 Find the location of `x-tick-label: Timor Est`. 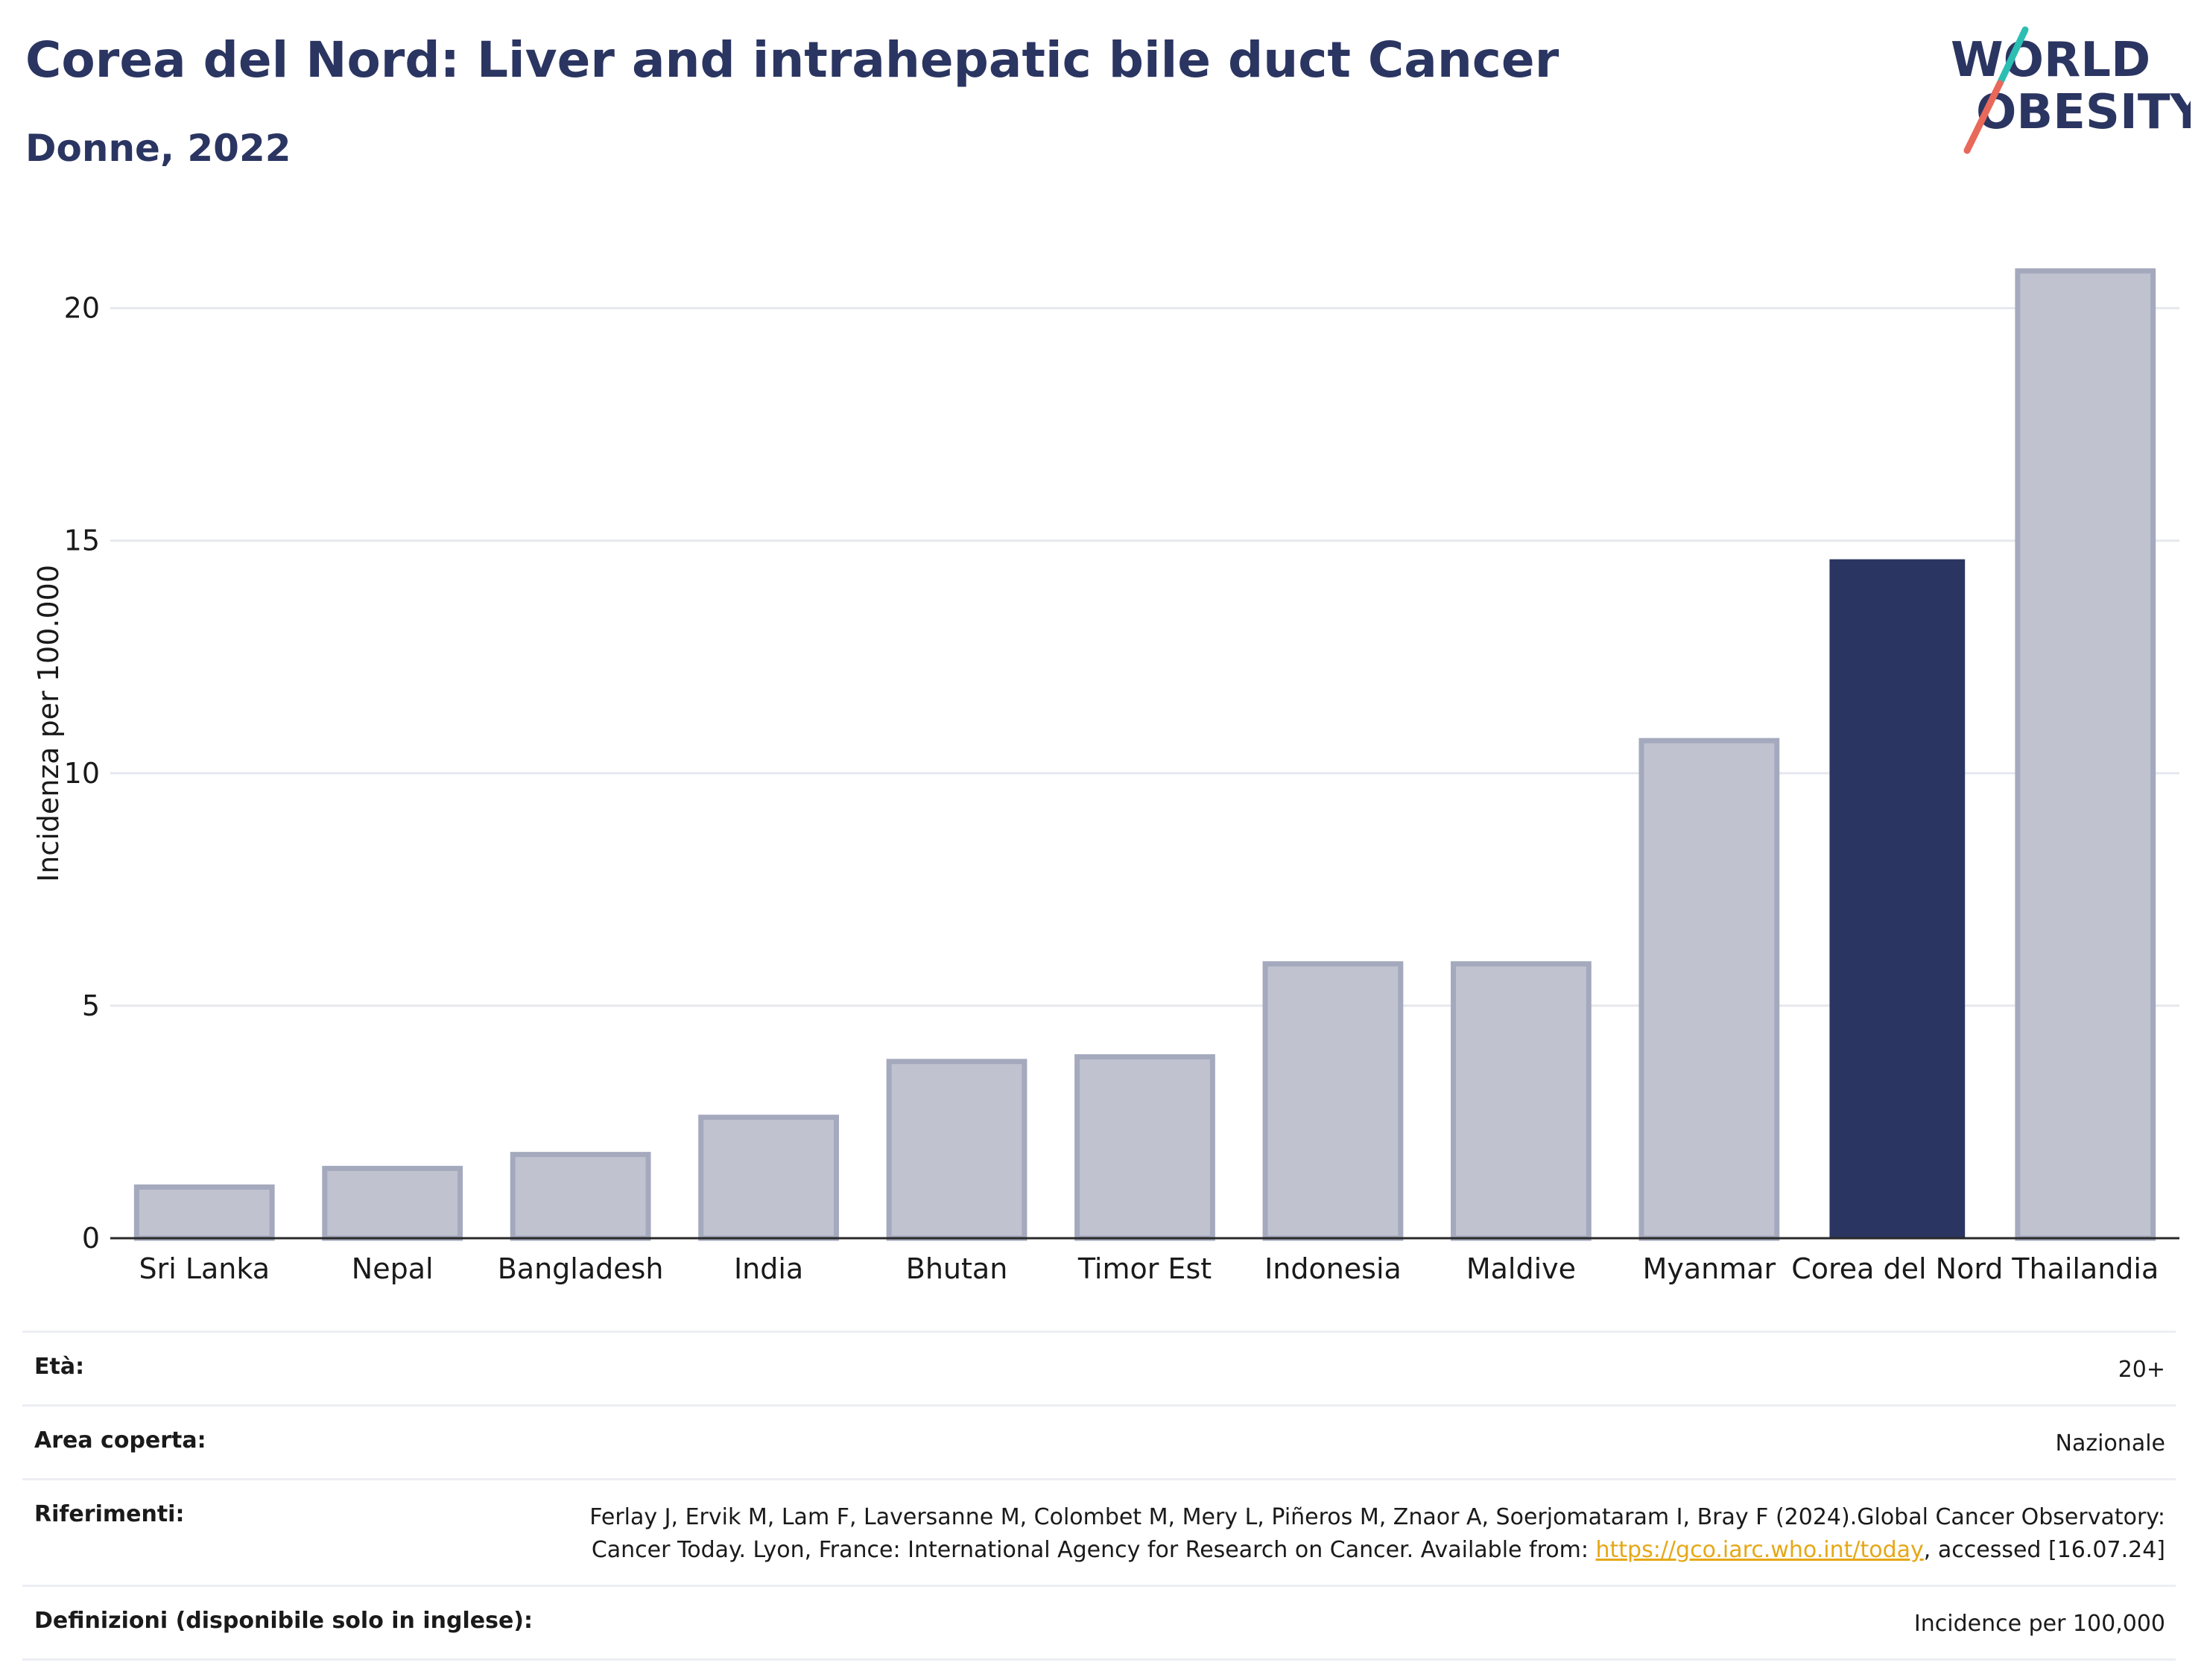

x-tick-label: Timor Est is located at coordinates (1144, 1268).